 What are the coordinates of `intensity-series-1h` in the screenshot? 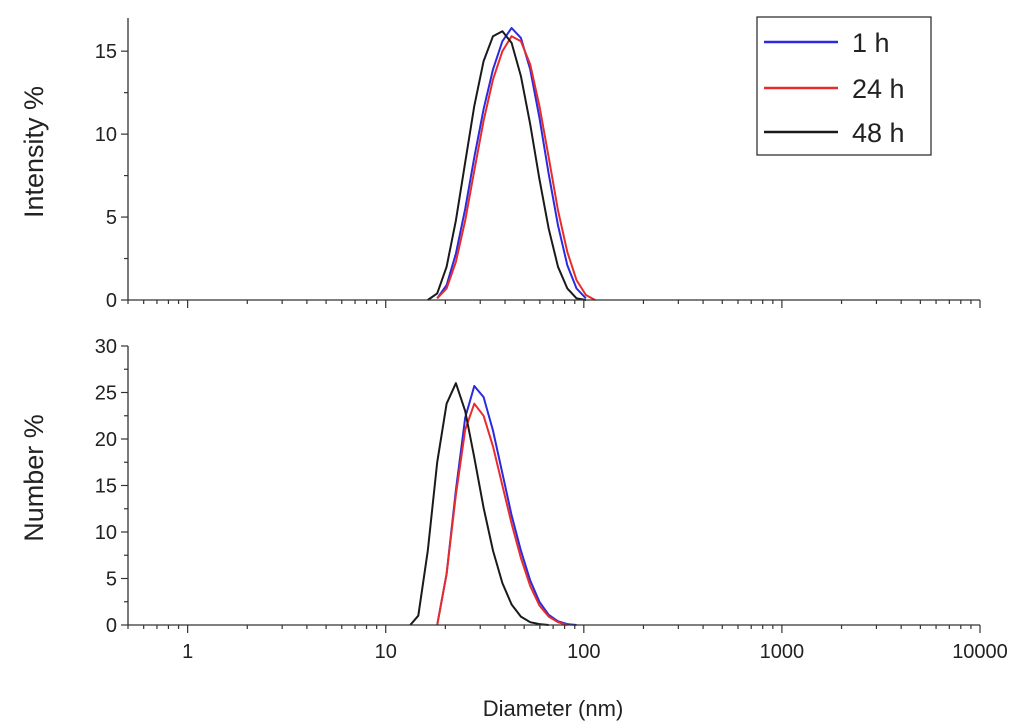 It's located at (511, 163).